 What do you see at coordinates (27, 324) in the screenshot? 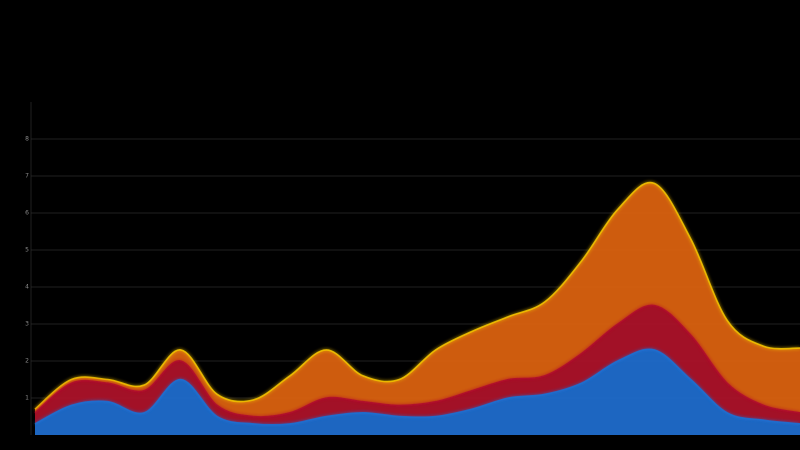
I see `y-tick-label: 3` at bounding box center [27, 324].